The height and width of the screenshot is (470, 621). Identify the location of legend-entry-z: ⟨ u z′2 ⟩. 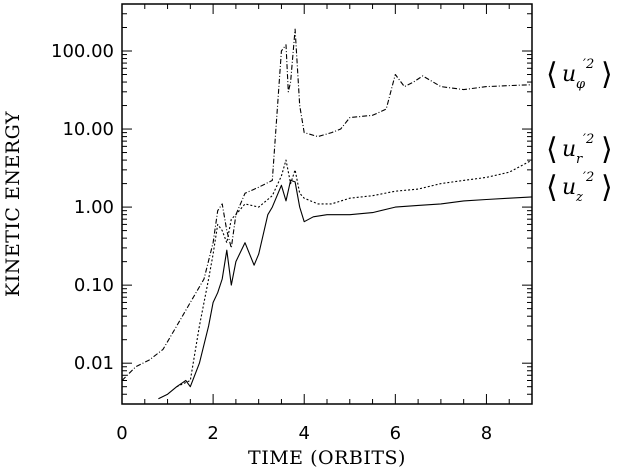
(579, 187).